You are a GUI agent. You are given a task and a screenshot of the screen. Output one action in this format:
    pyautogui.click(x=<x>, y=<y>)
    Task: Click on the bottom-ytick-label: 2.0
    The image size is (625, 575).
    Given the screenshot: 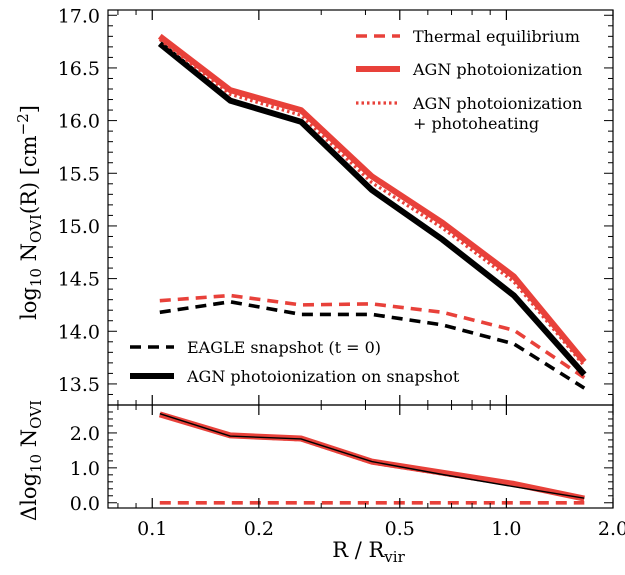 What is the action you would take?
    pyautogui.click(x=85, y=434)
    